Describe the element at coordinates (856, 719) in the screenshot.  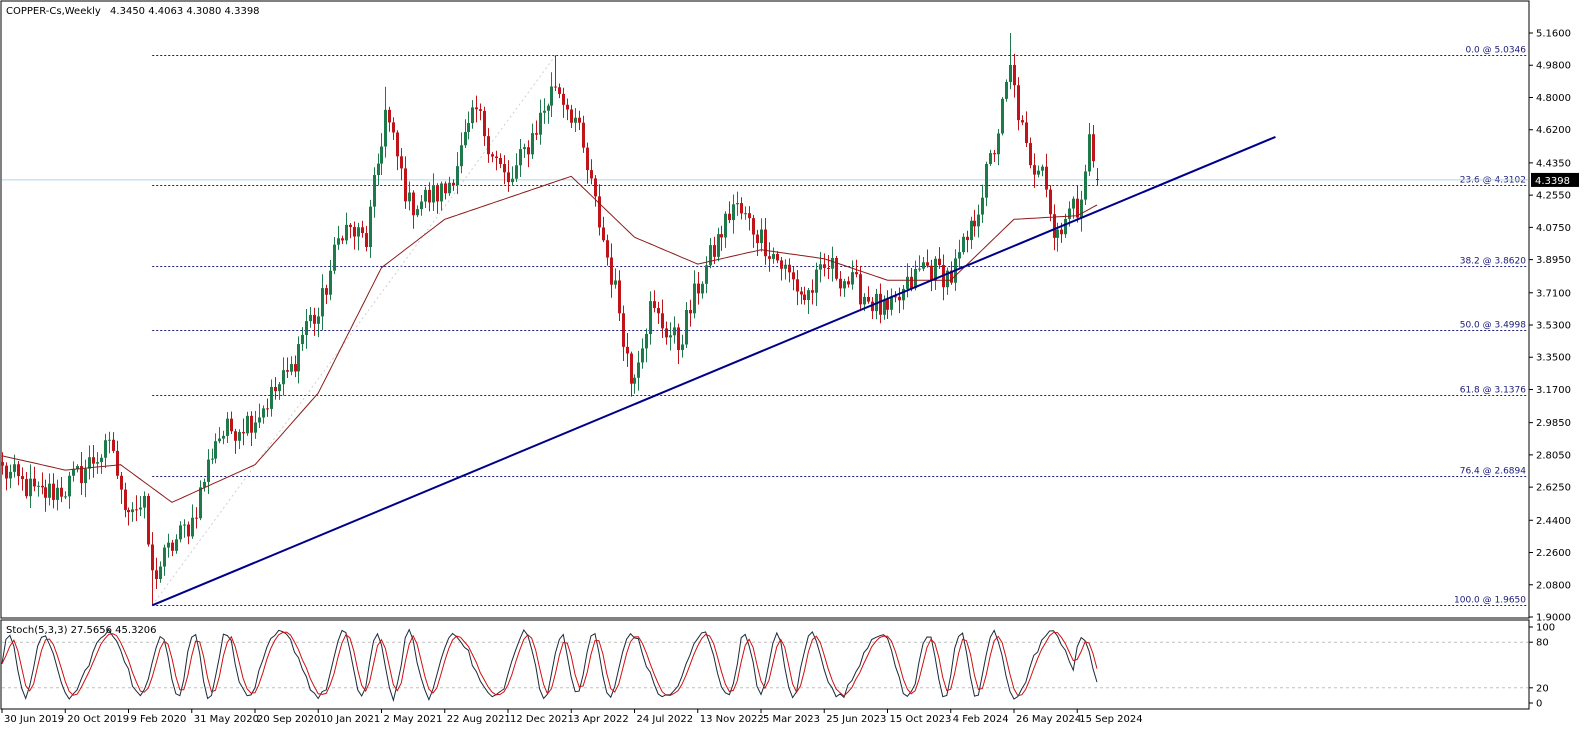
I see `time-tick-label: 25 Jun 2023` at that location.